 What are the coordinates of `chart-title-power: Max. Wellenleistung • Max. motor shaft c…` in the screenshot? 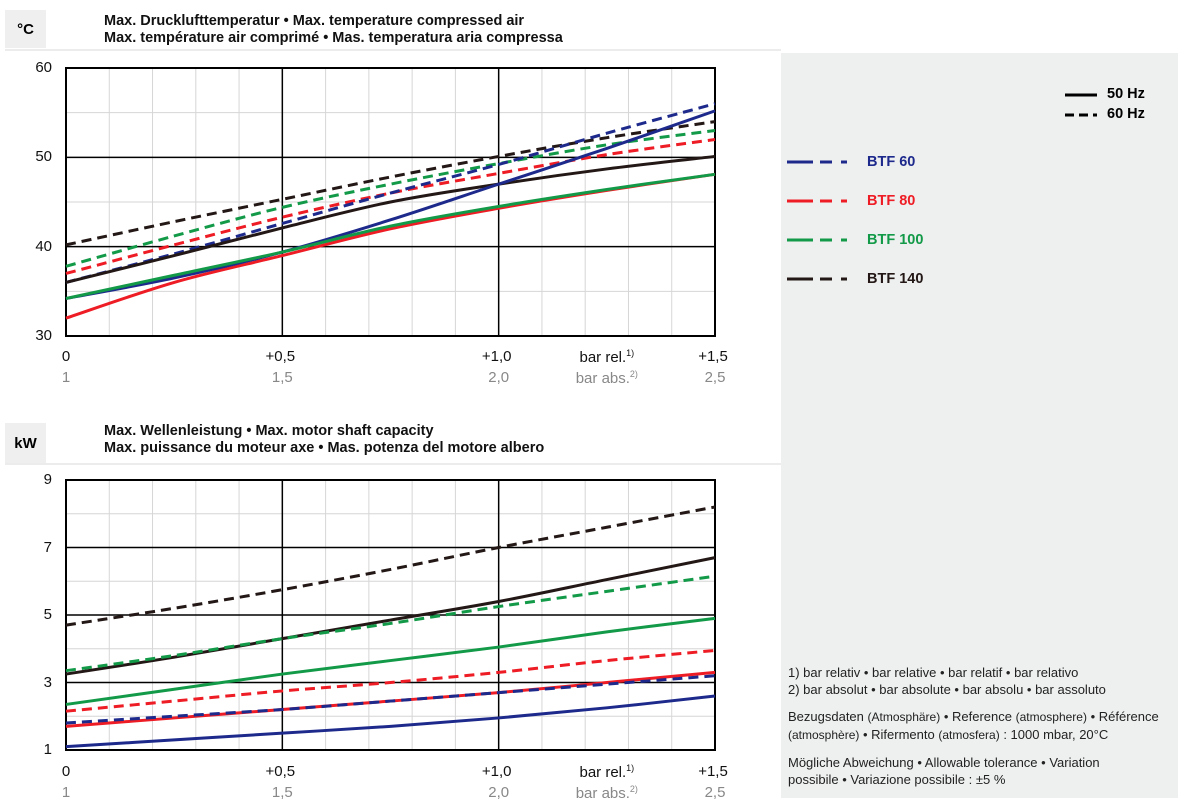 It's located at (324, 440).